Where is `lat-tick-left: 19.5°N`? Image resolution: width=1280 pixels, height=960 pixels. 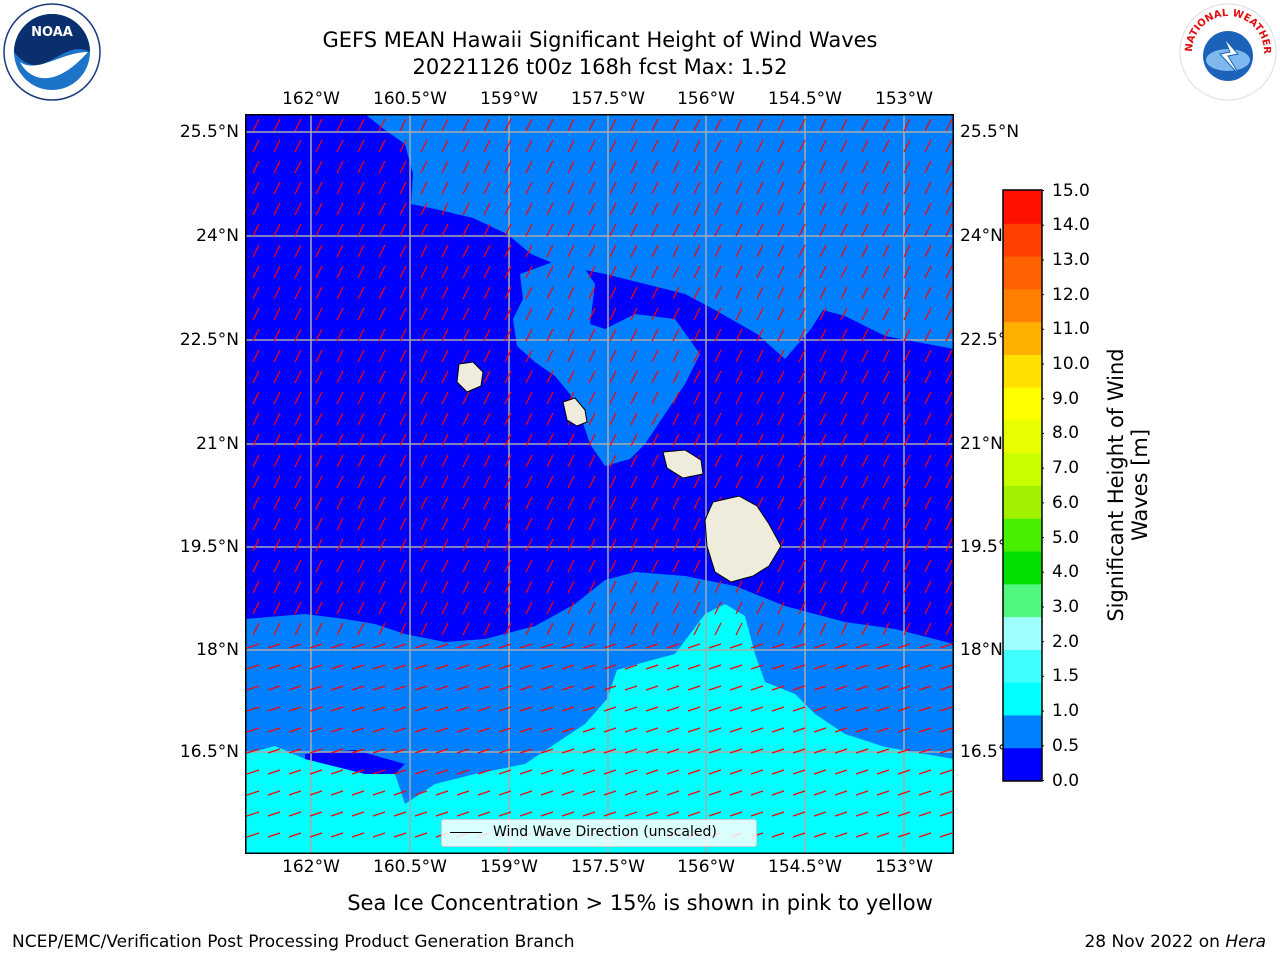 lat-tick-left: 19.5°N is located at coordinates (209, 547).